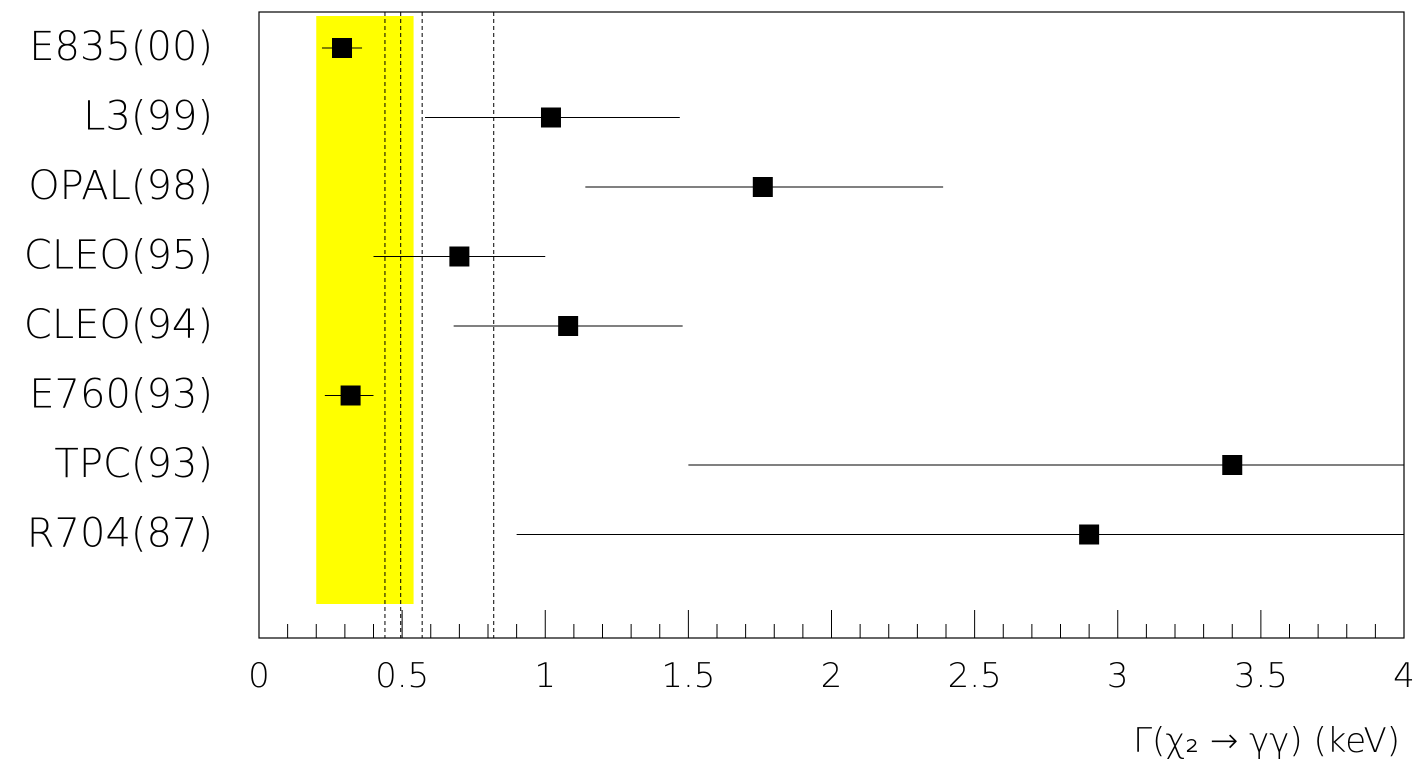 The image size is (1419, 763). What do you see at coordinates (545, 676) in the screenshot?
I see `x-tick-label: 1` at bounding box center [545, 676].